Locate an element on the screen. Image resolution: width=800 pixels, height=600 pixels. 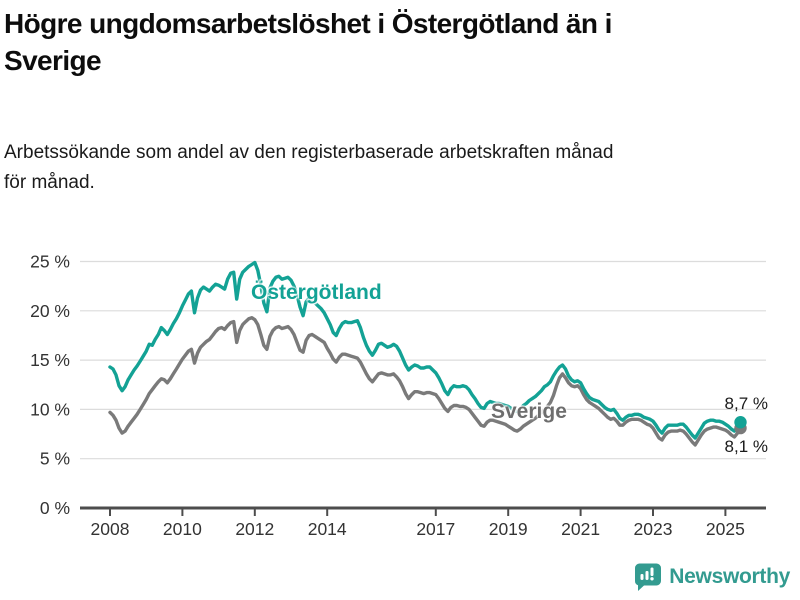
end-value-label-sverige: 8,1 % is located at coordinates (746, 446).